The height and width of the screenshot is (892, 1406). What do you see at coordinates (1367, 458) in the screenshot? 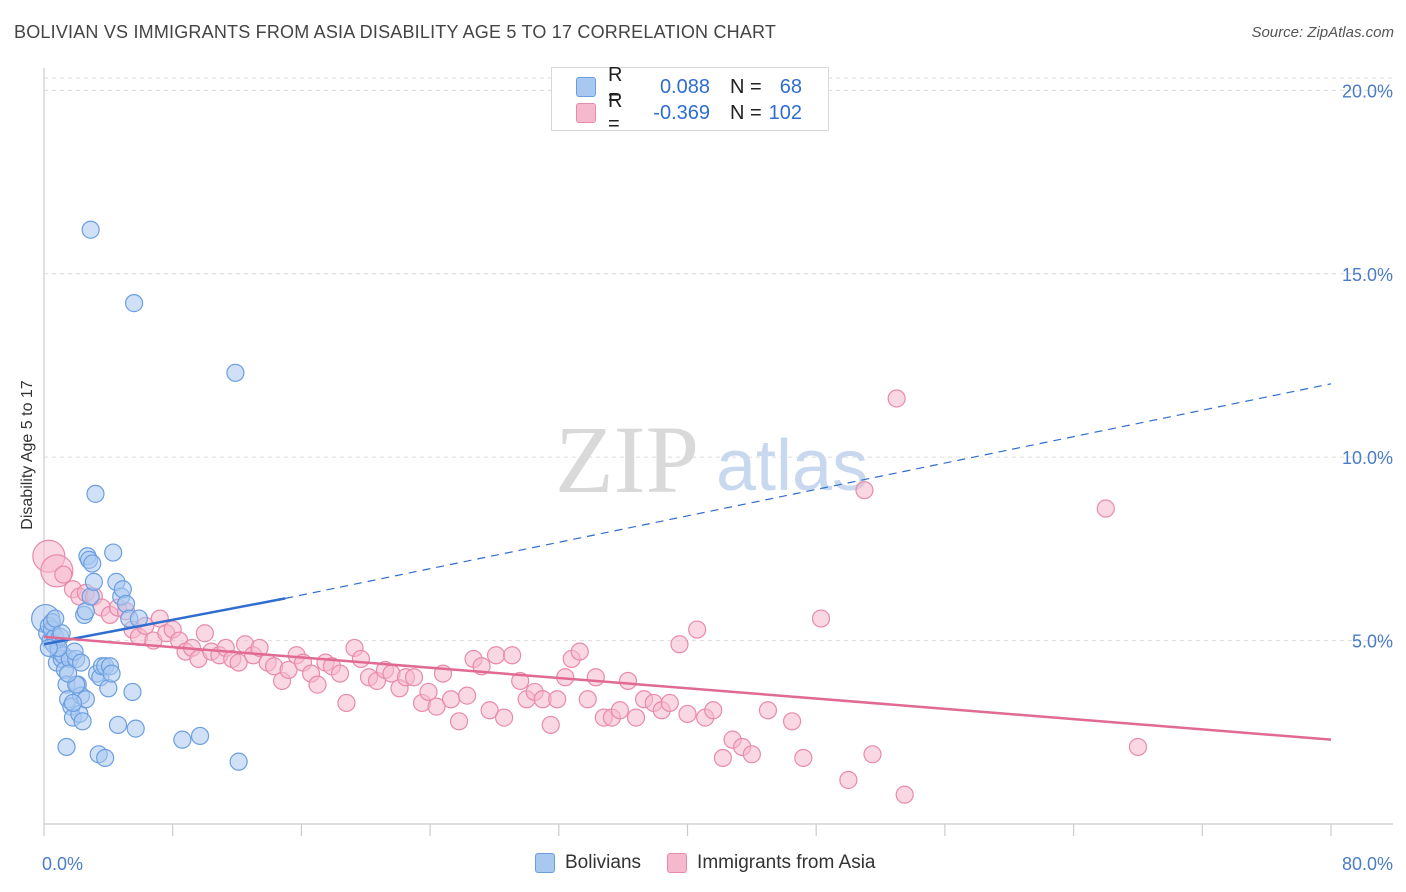
I see `y-tick-label: 10.0%` at bounding box center [1367, 458].